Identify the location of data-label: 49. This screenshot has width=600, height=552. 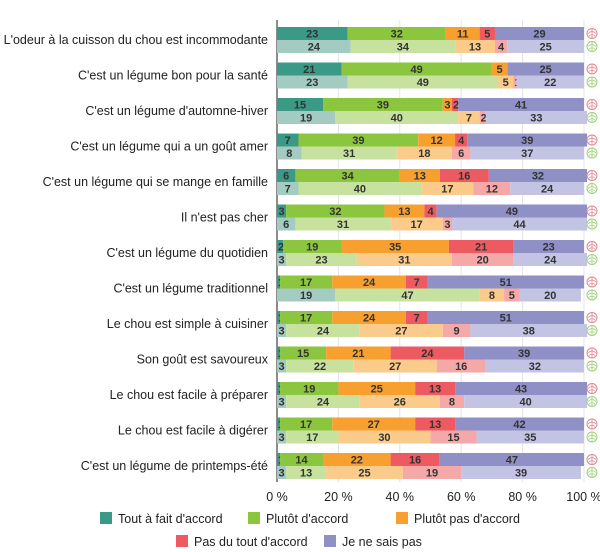
(512, 212).